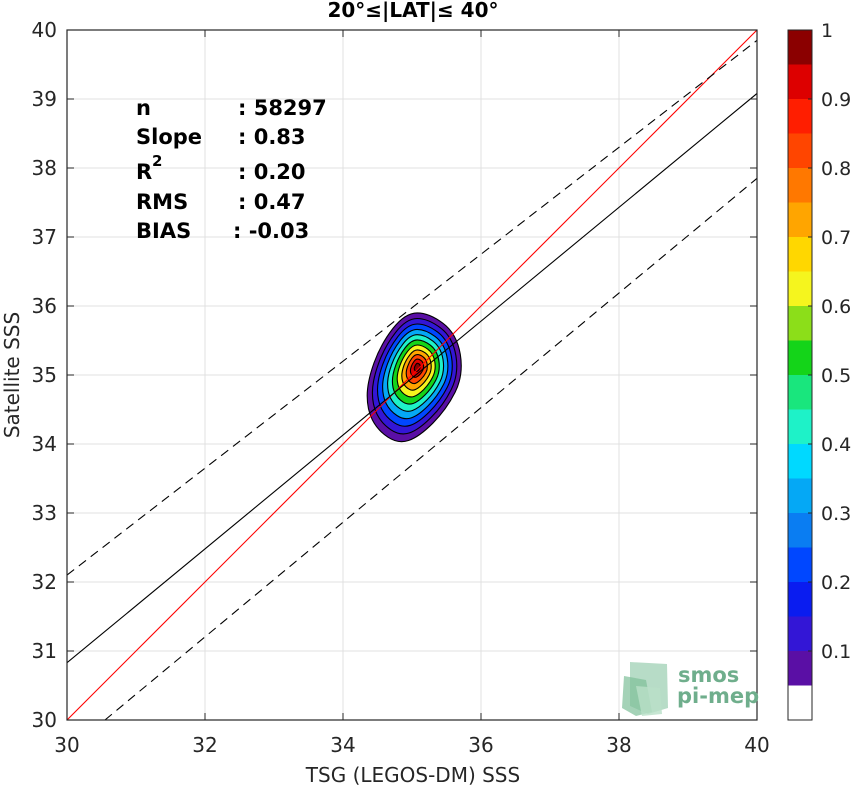 This screenshot has width=855, height=787. What do you see at coordinates (44, 168) in the screenshot?
I see `y-tick-label: 38` at bounding box center [44, 168].